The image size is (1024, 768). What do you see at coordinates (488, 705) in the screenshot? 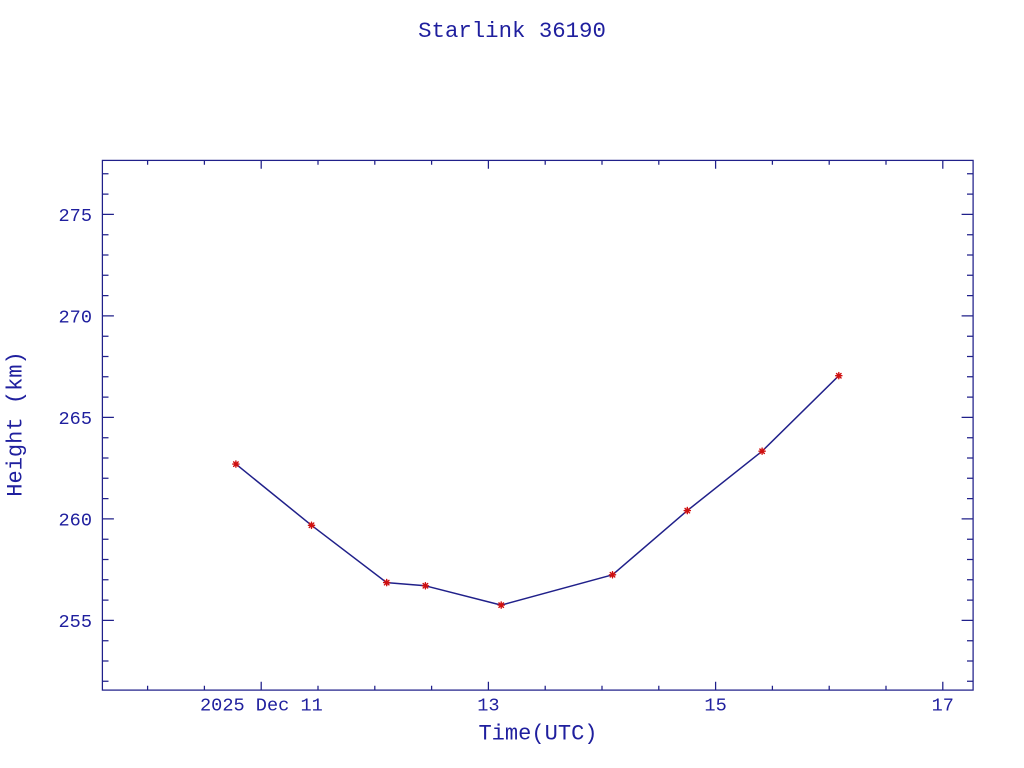
I see `svg-text: 13` at bounding box center [488, 705].